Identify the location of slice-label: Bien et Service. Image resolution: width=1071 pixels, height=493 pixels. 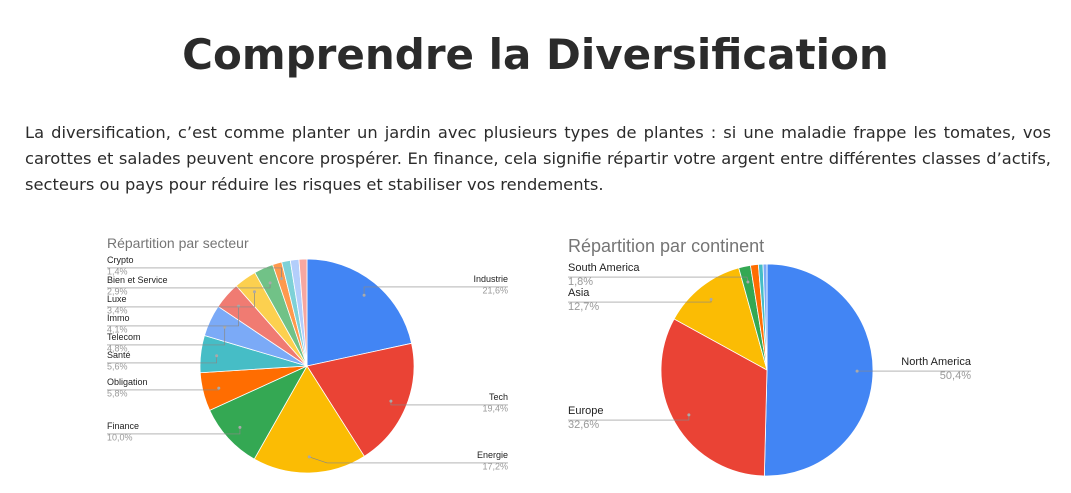
(137, 280).